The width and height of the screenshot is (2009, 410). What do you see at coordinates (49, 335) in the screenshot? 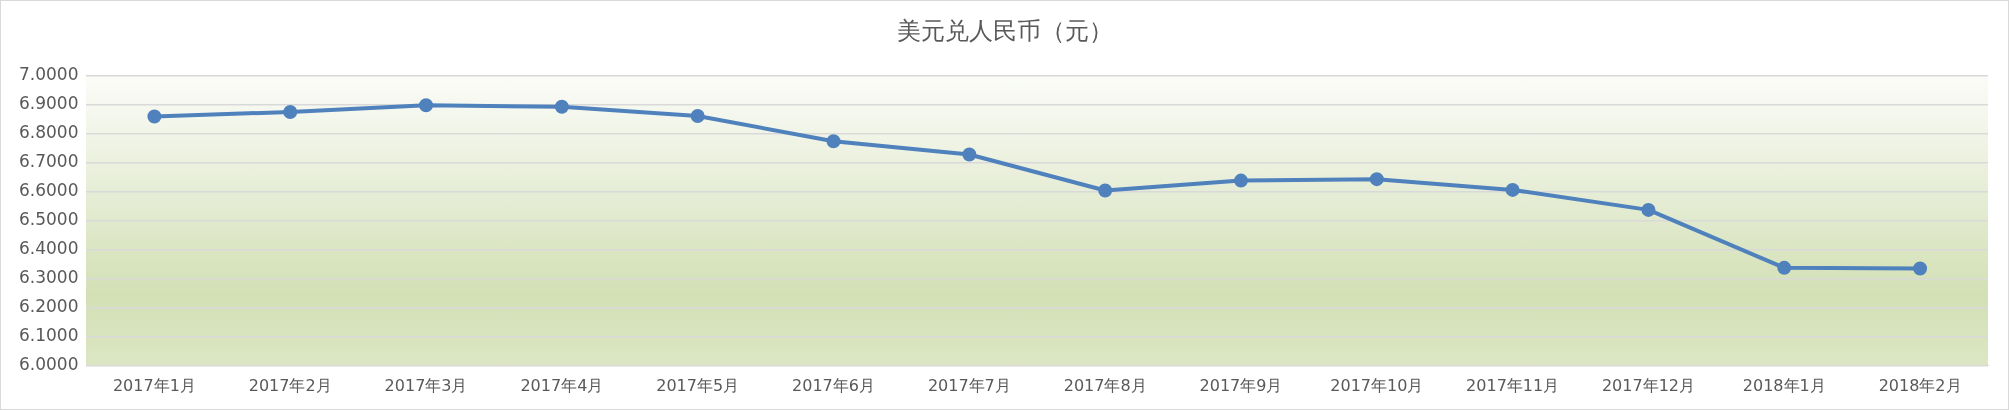
I see `y-tick-label: 6.1000` at bounding box center [49, 335].